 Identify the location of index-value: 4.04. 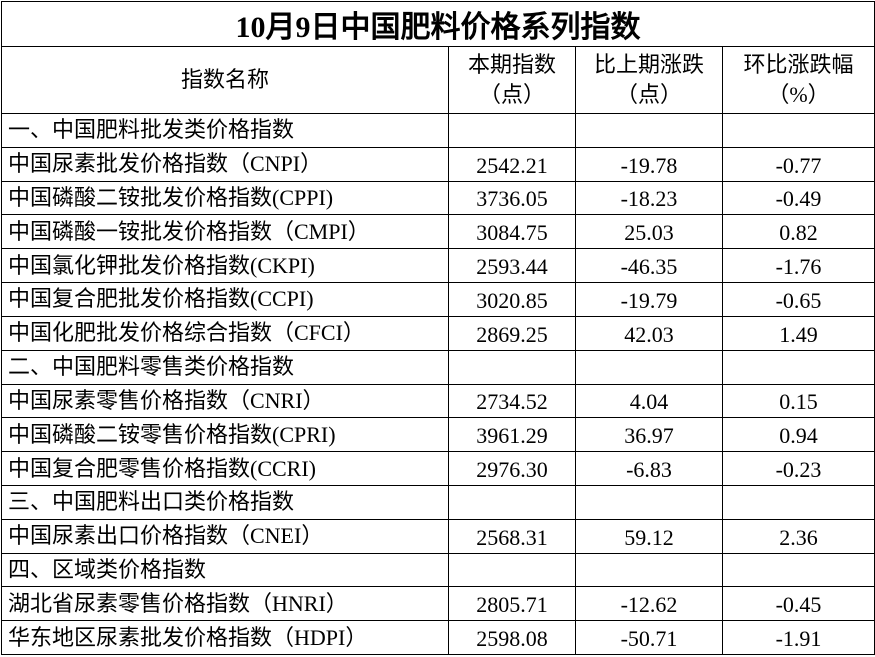
(649, 401).